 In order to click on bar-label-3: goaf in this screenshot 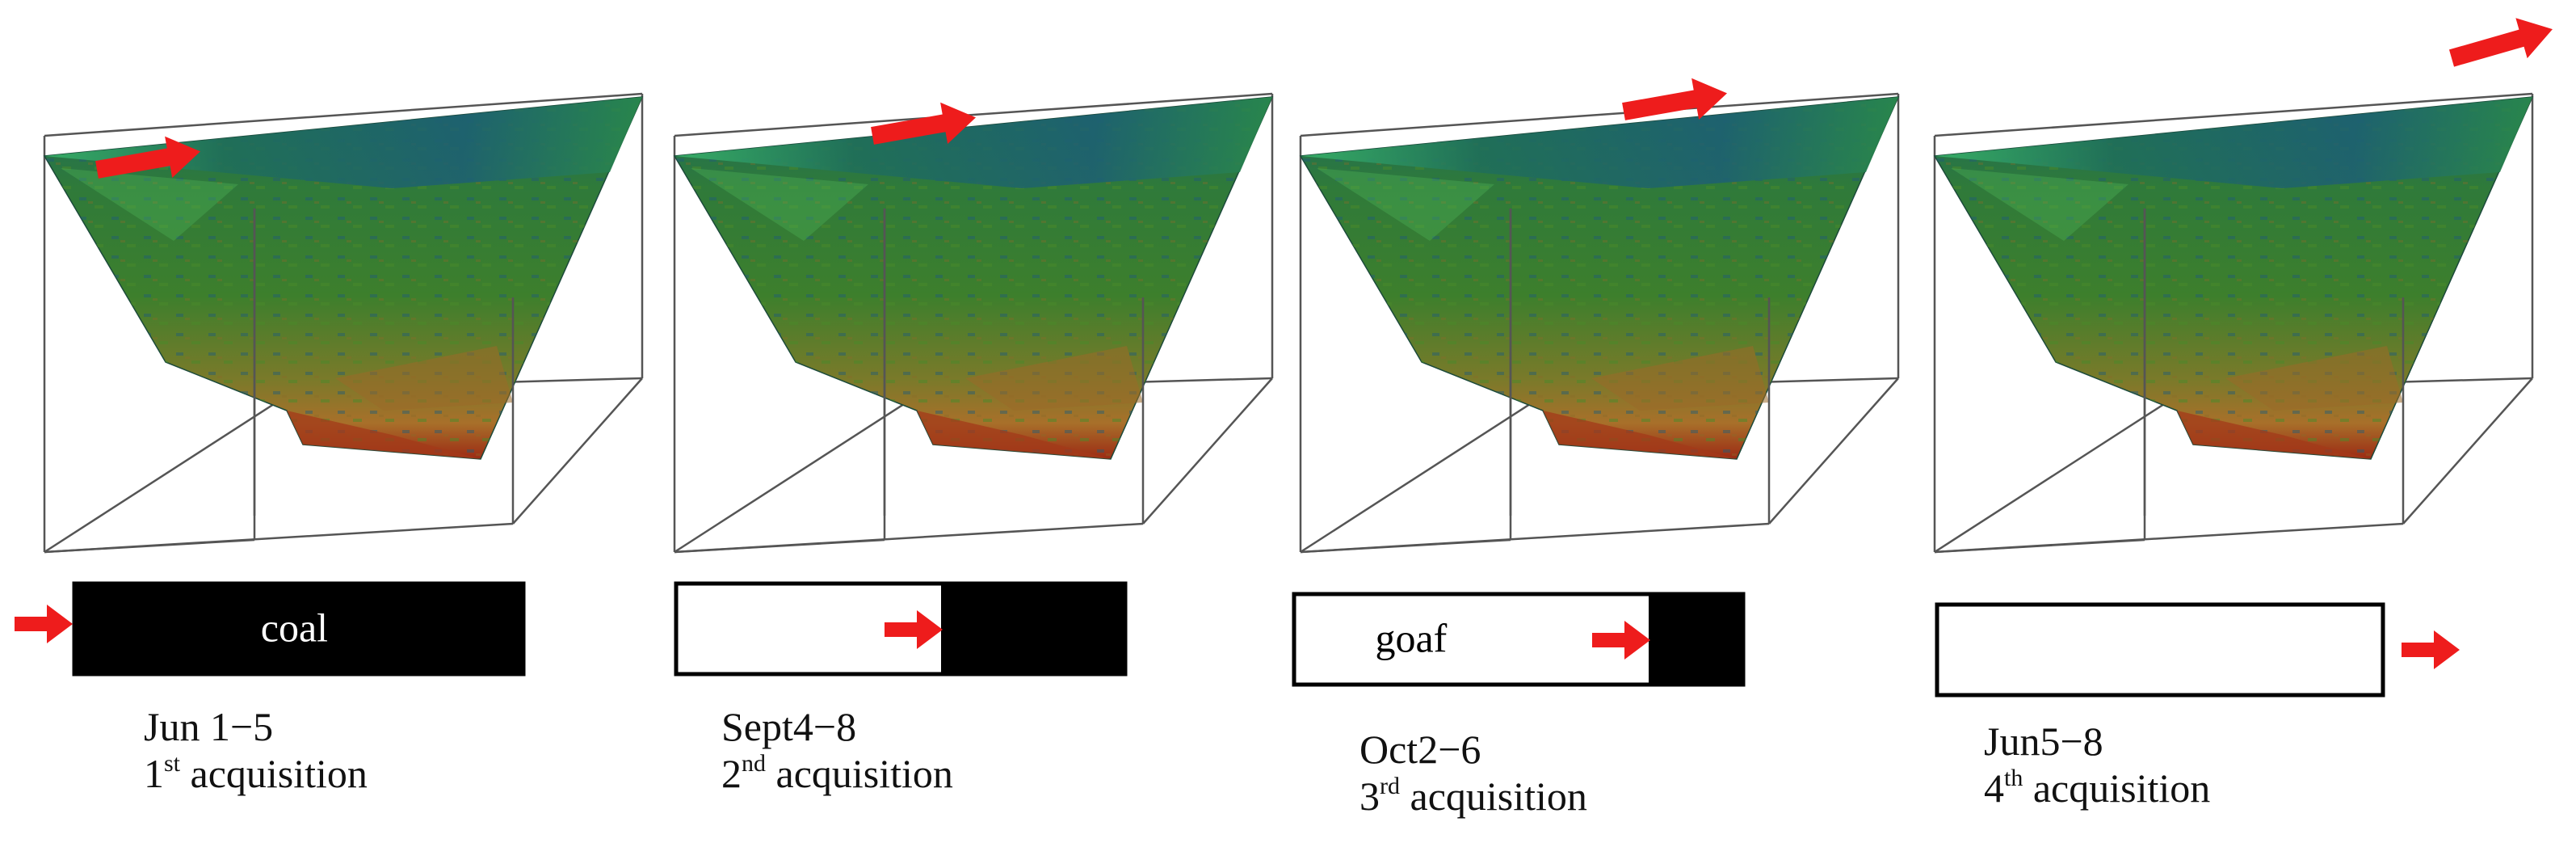, I will do `click(1411, 637)`.